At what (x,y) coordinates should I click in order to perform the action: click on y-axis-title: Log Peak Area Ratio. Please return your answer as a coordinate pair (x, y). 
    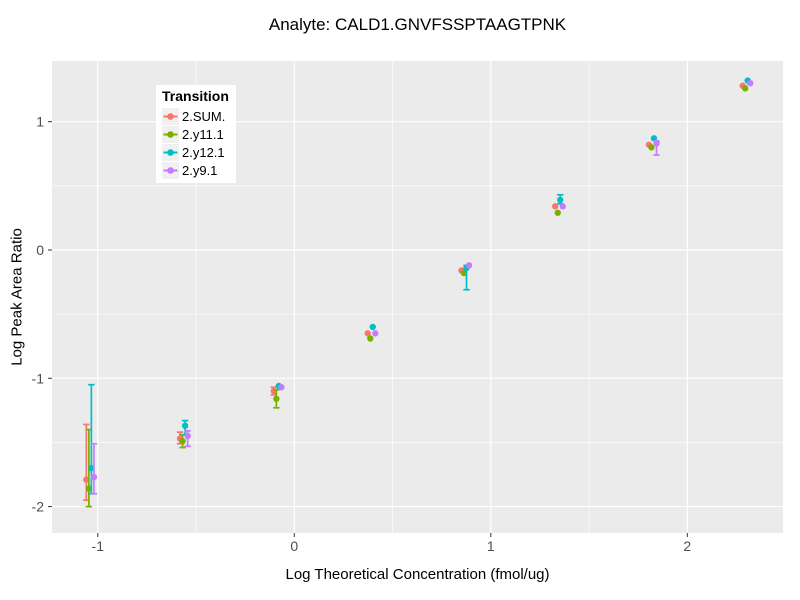
    Looking at the image, I should click on (17, 297).